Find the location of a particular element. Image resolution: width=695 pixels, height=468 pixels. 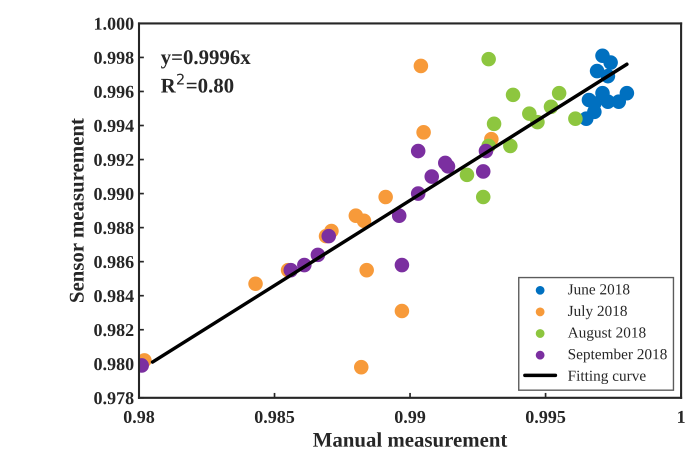

legend-label: June 2018 is located at coordinates (599, 289).